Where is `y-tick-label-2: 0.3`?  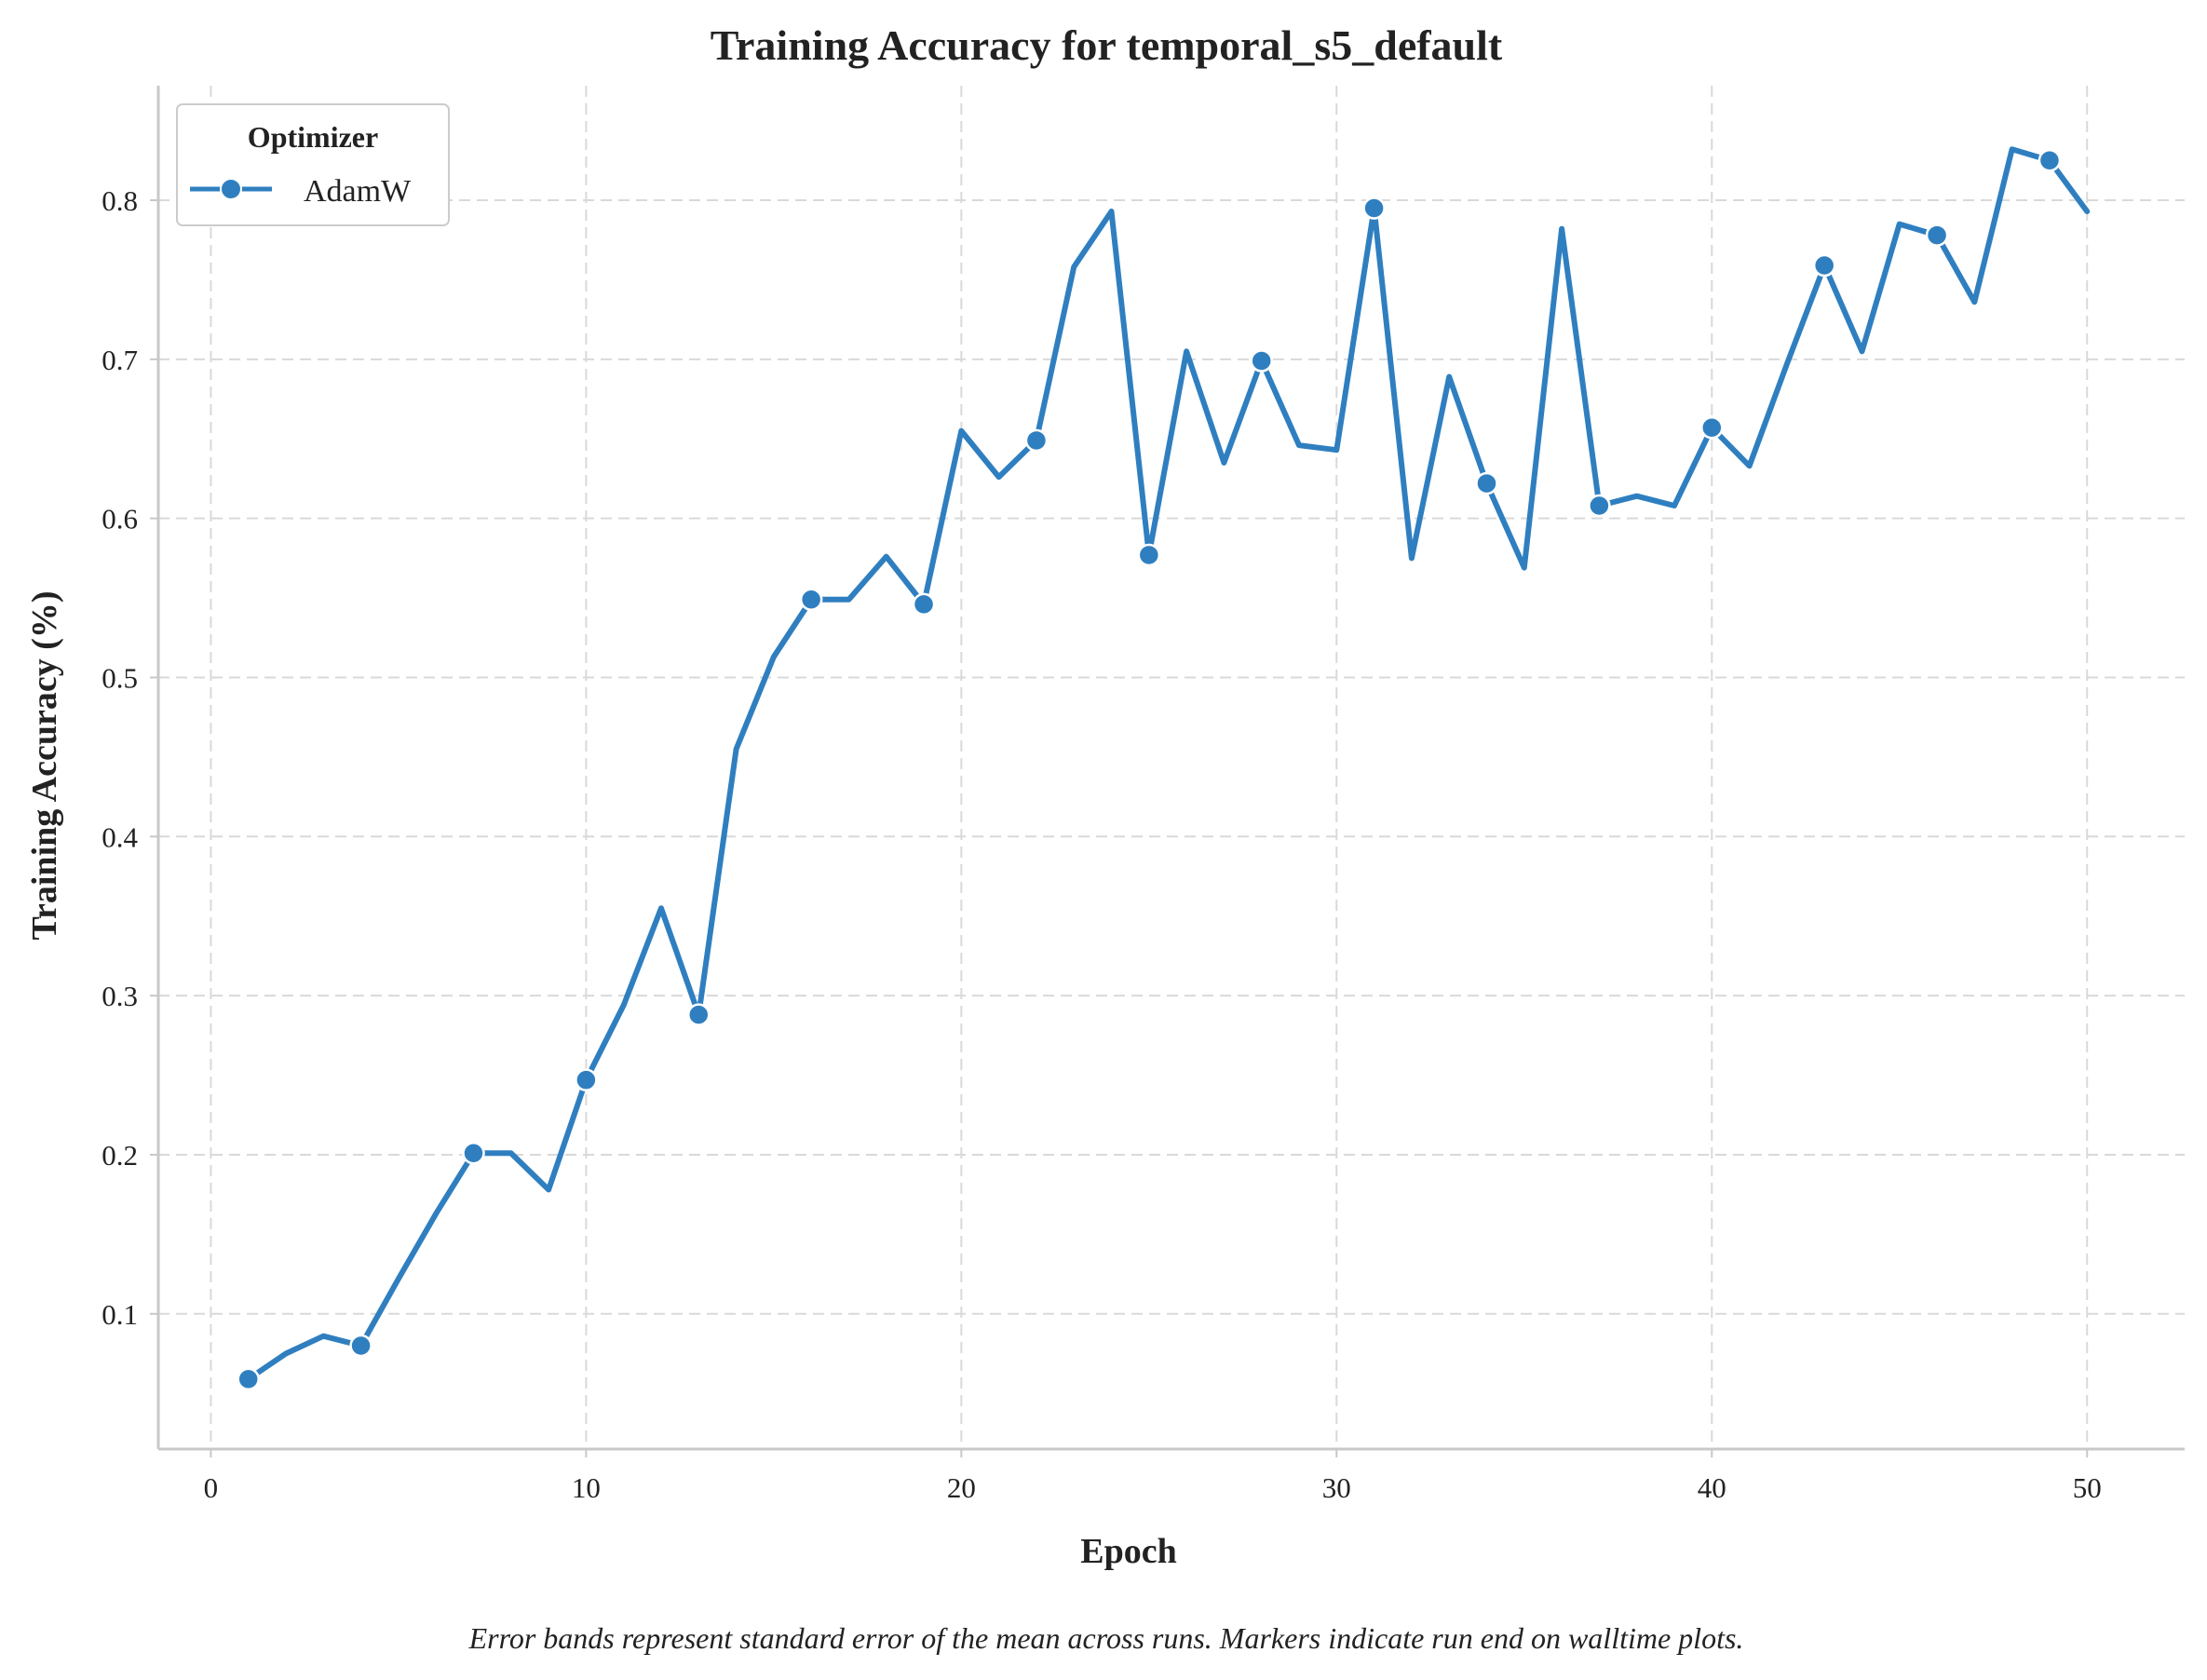
y-tick-label-2: 0.3 is located at coordinates (120, 996).